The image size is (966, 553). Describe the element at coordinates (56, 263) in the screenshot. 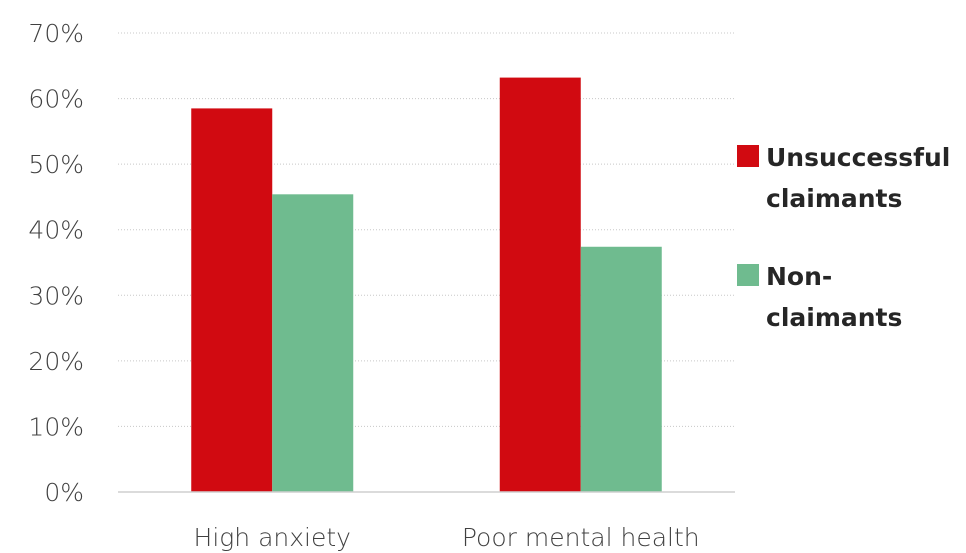

I see `y-axis-ticks: 0% 10% 20% 30% 40% 50% 60% 70%` at that location.